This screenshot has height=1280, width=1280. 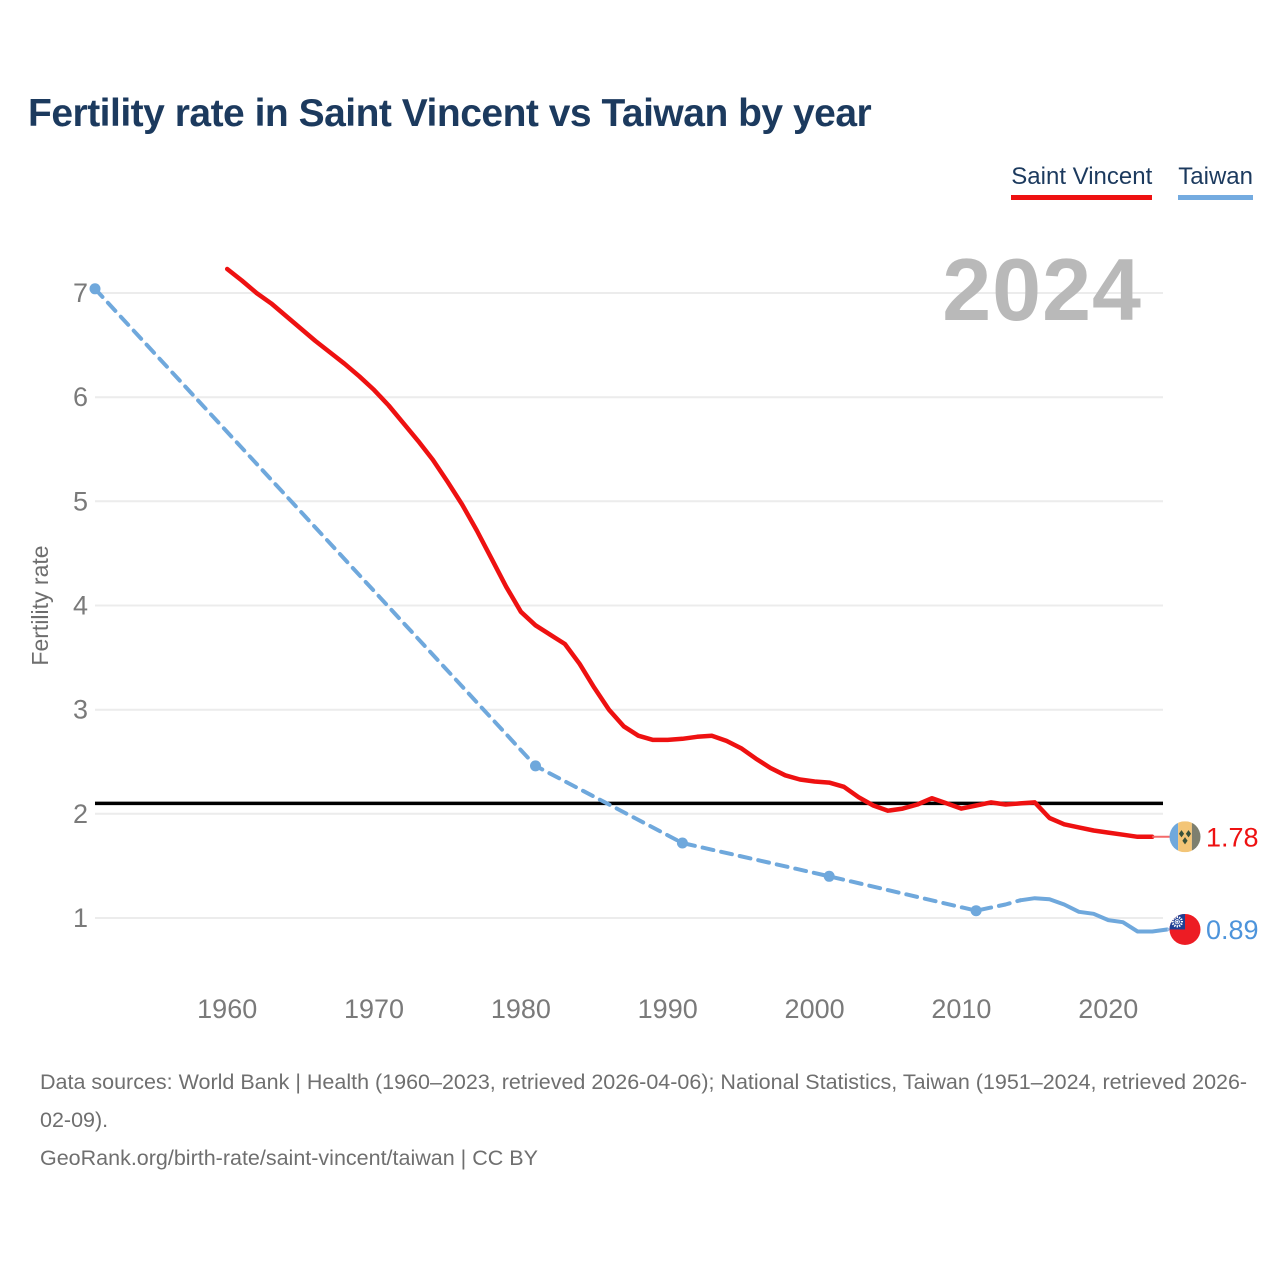 I want to click on end-value-label-taiwan: 0.89, so click(x=1232, y=930).